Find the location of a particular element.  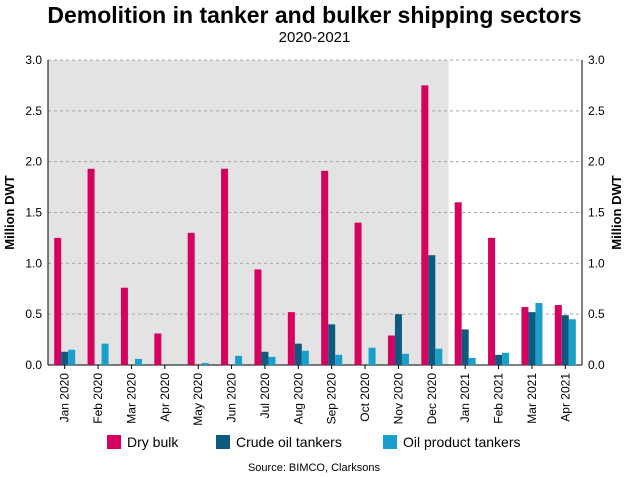

legend-label: Crude oil tankers is located at coordinates (289, 442).